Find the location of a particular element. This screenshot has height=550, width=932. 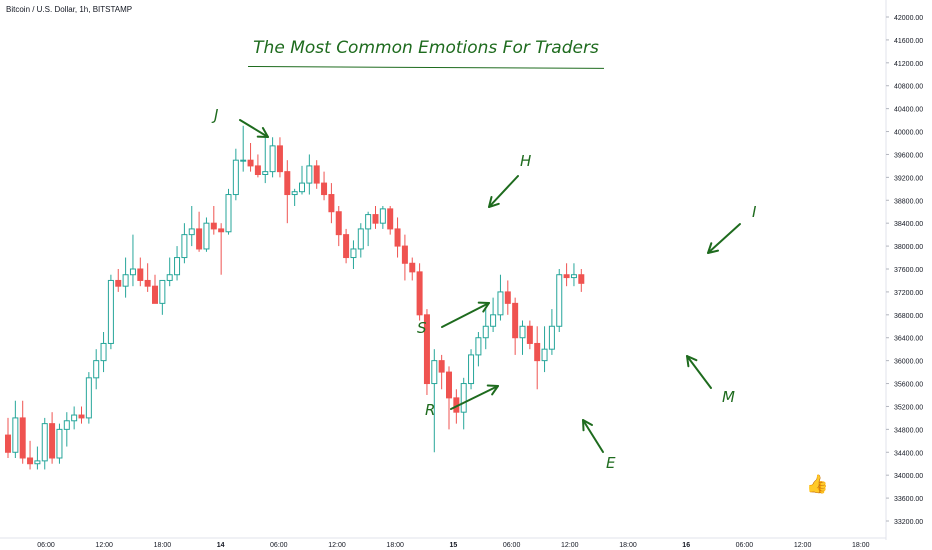

annotation-e: E is located at coordinates (599, 445).